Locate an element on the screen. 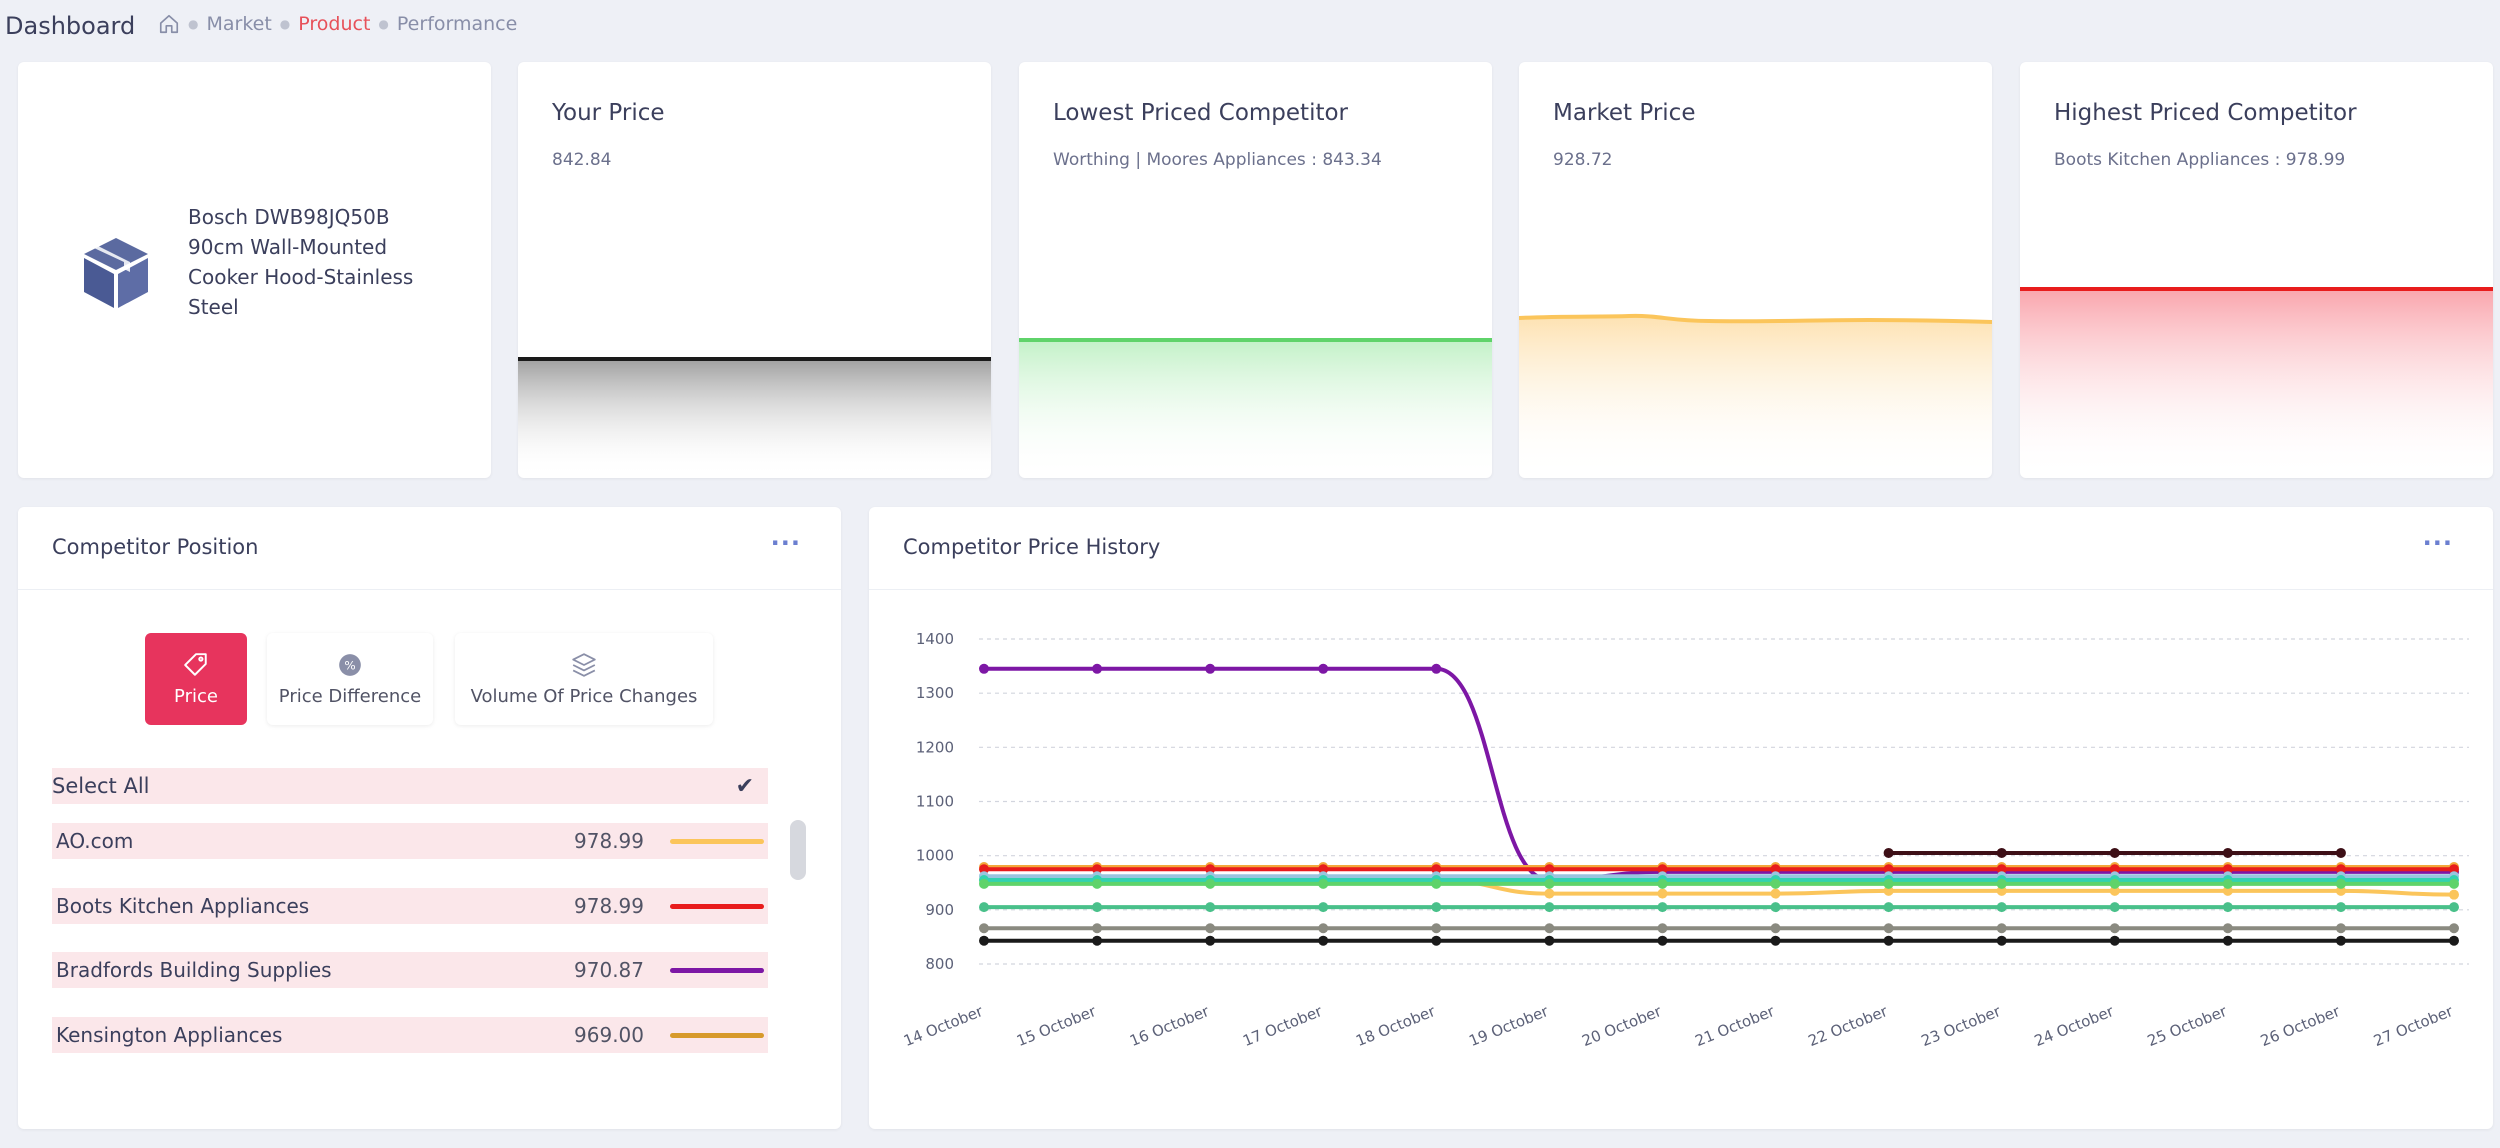  x-tick-label: 14 October is located at coordinates (943, 1026).